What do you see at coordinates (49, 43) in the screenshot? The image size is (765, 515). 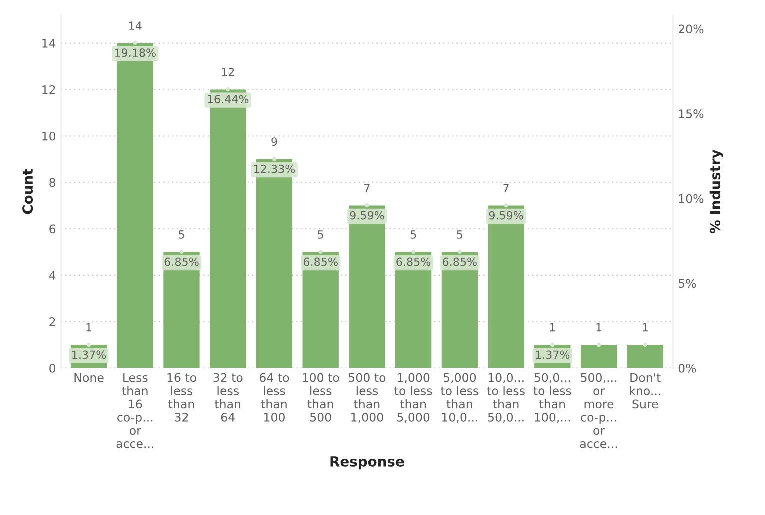 I see `y-tick-label: 14` at bounding box center [49, 43].